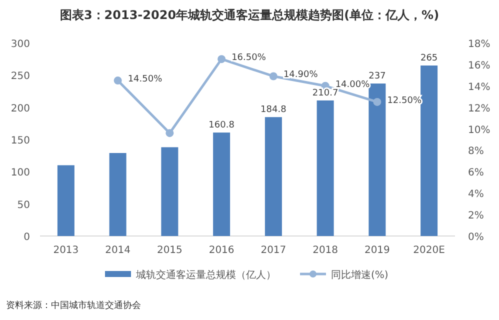  Describe the element at coordinates (118, 250) in the screenshot. I see `x-tick-label: 2014` at that location.